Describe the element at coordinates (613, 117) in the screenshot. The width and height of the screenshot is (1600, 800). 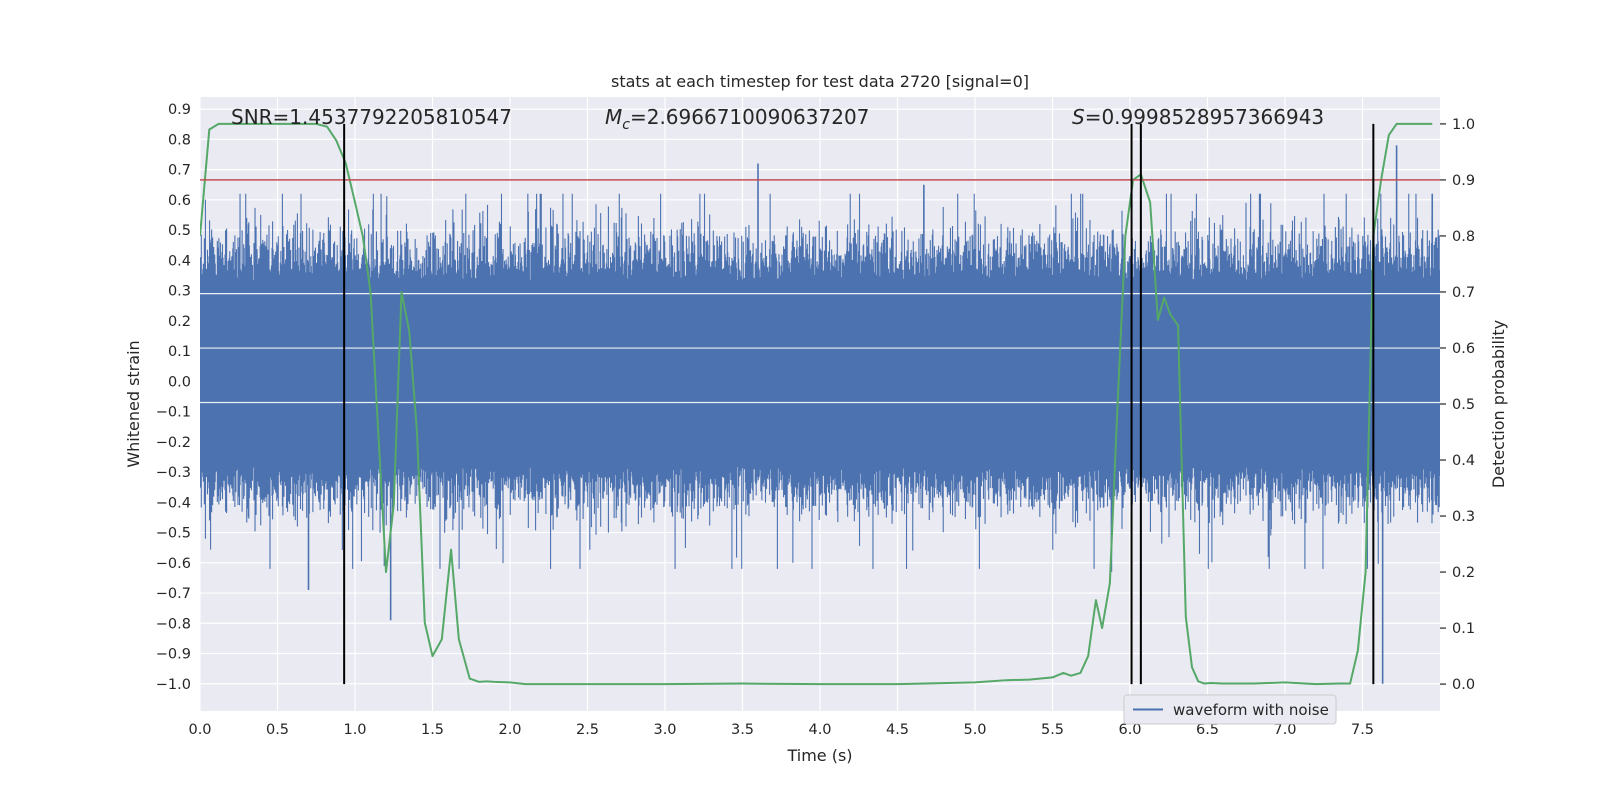
I see `mc-symbol: M` at that location.